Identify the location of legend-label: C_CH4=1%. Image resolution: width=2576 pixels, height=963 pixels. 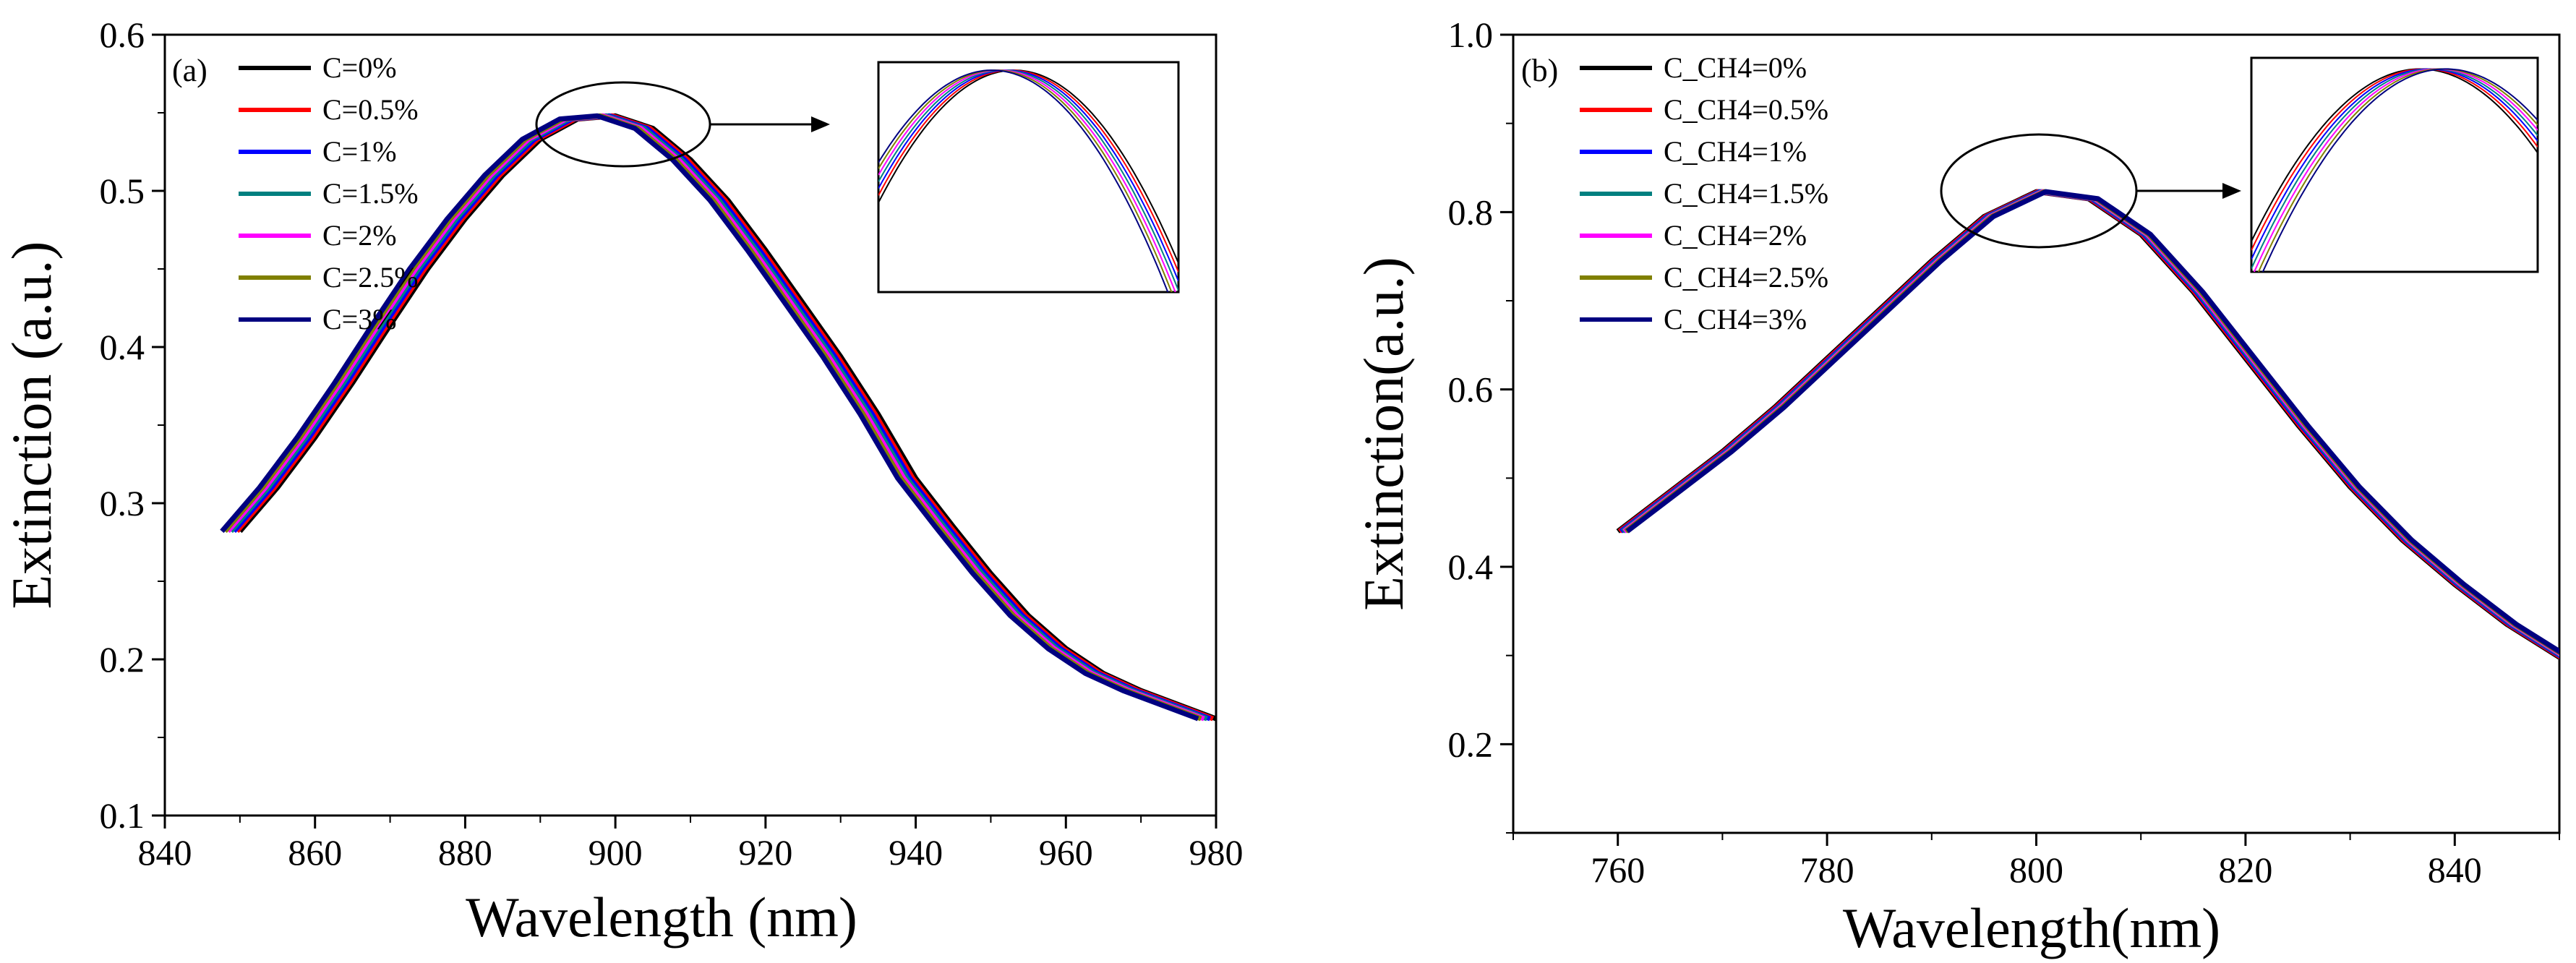
(1736, 151).